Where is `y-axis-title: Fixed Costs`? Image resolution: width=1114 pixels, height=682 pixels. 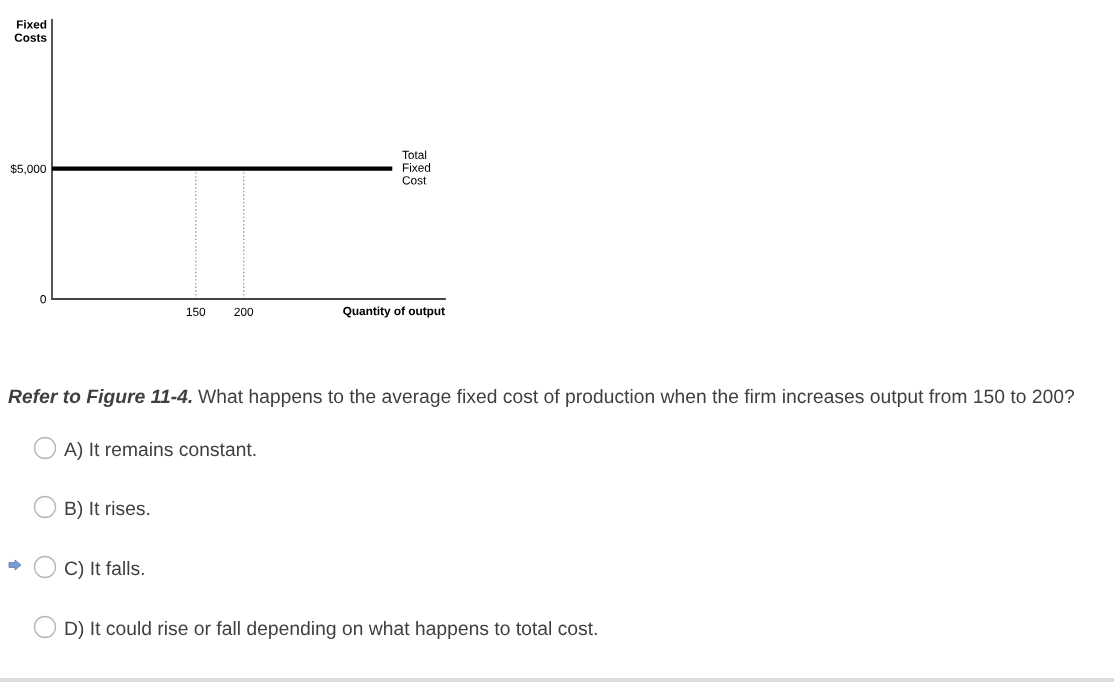
y-axis-title: Fixed Costs is located at coordinates (30, 31).